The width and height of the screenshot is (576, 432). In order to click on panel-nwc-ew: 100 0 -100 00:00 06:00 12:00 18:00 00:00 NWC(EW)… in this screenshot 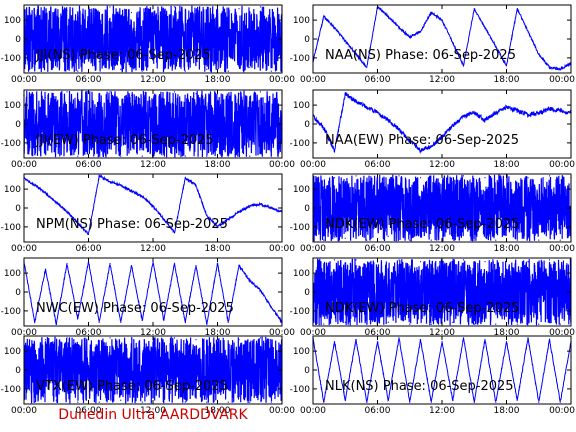, I will do `click(148, 297)`.